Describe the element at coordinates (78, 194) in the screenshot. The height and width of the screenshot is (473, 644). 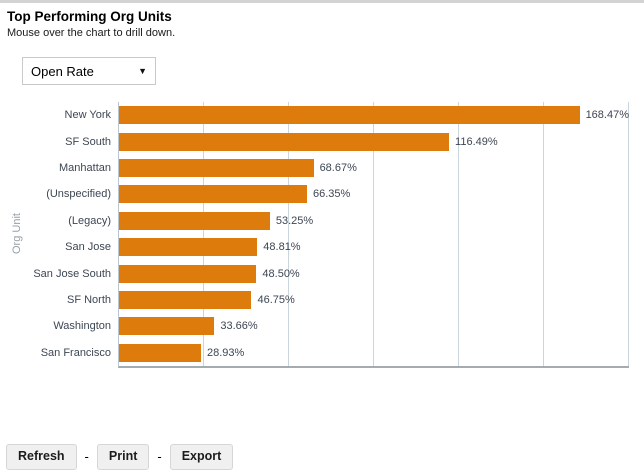
I see `category-label: (Unspecified)` at that location.